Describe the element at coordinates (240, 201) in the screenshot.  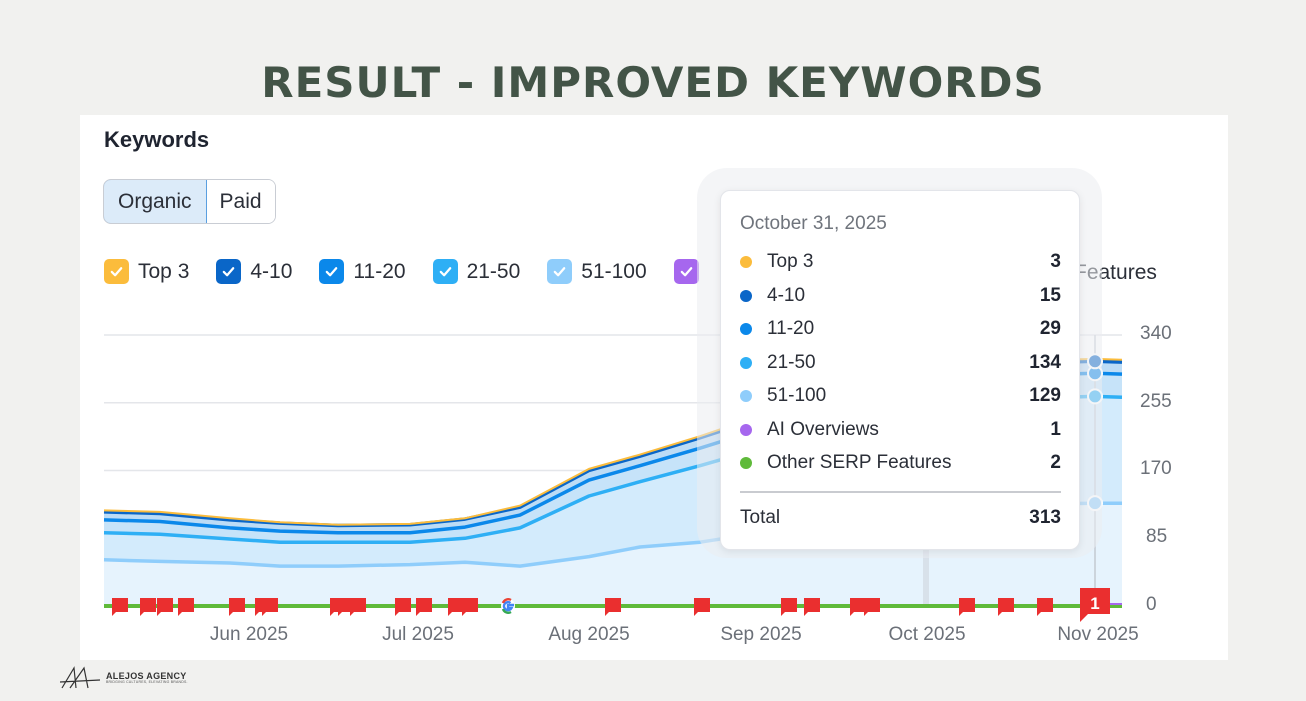
I see `paid-tab: Paid` at that location.